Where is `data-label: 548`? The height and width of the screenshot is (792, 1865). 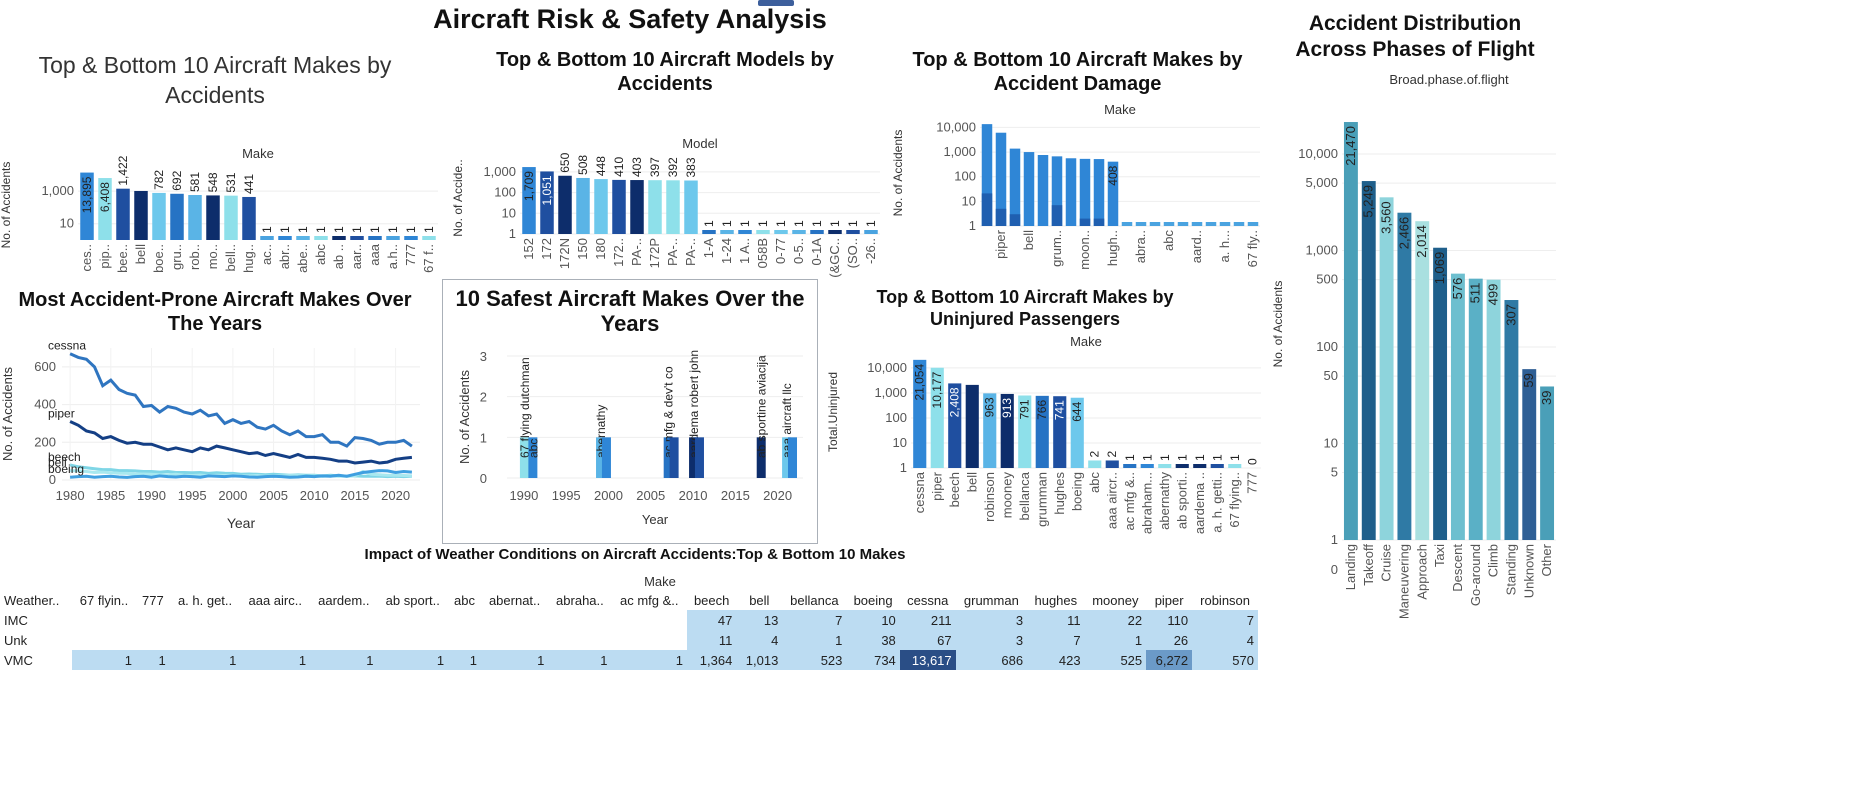
data-label: 548 is located at coordinates (213, 182).